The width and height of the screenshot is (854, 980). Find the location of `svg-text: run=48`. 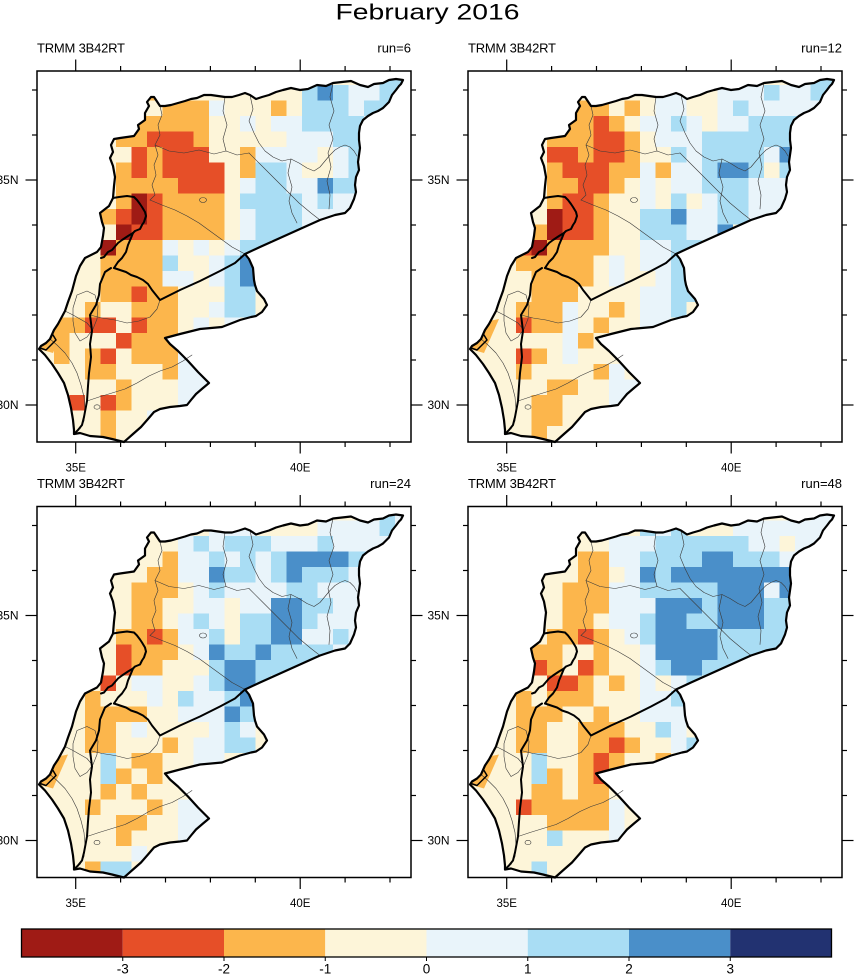

svg-text: run=48 is located at coordinates (821, 483).